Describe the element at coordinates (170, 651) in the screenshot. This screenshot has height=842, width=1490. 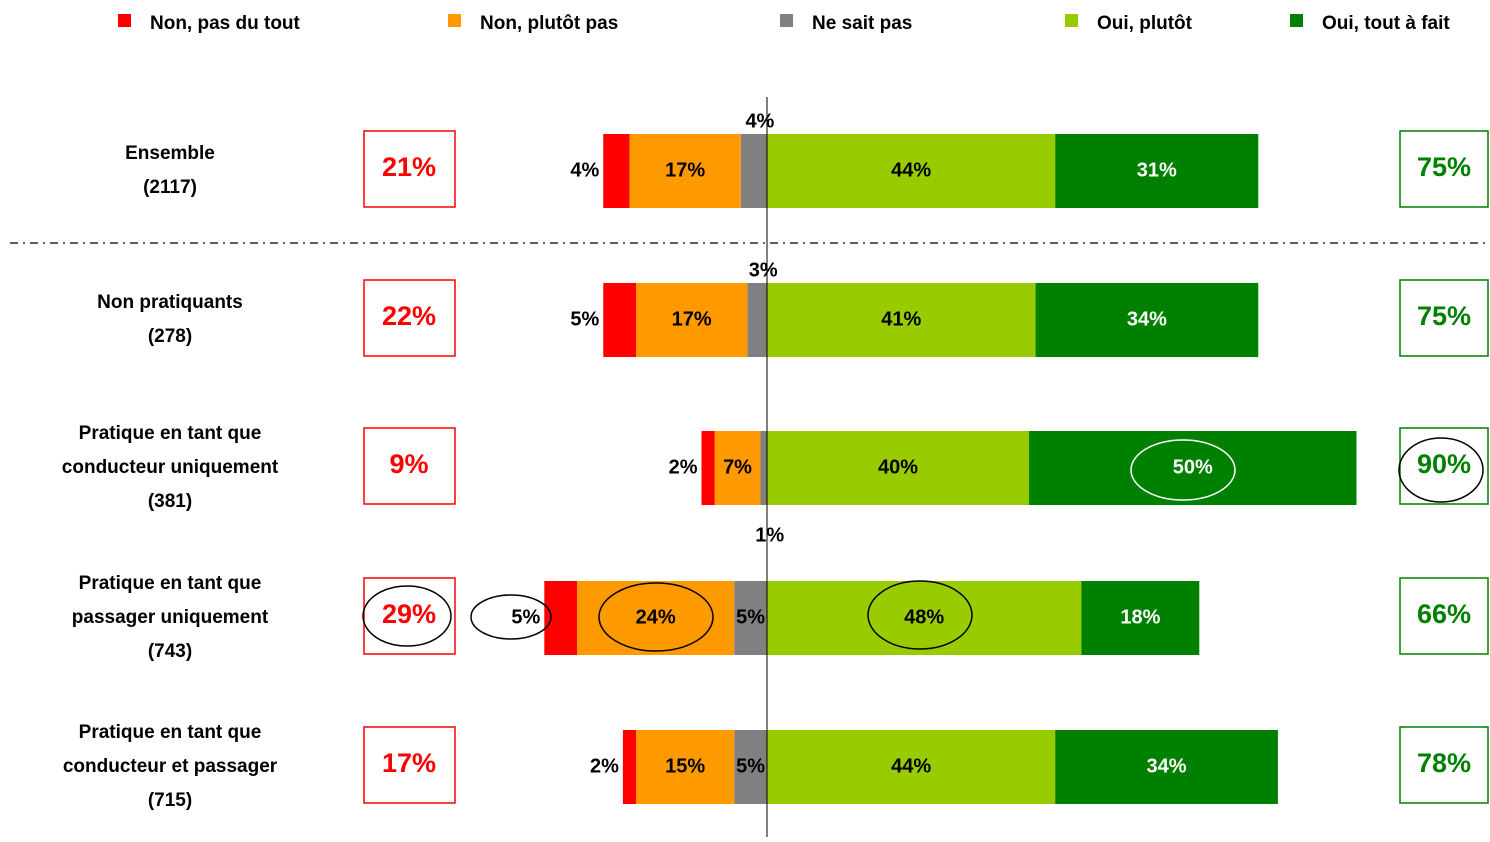
I see `category-label: (743)` at that location.